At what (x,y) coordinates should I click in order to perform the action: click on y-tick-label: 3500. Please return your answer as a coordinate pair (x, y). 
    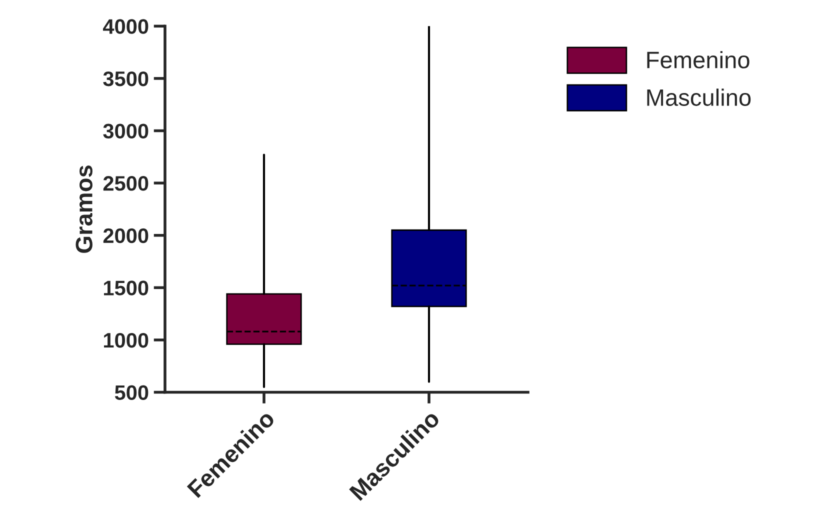
    Looking at the image, I should click on (125, 78).